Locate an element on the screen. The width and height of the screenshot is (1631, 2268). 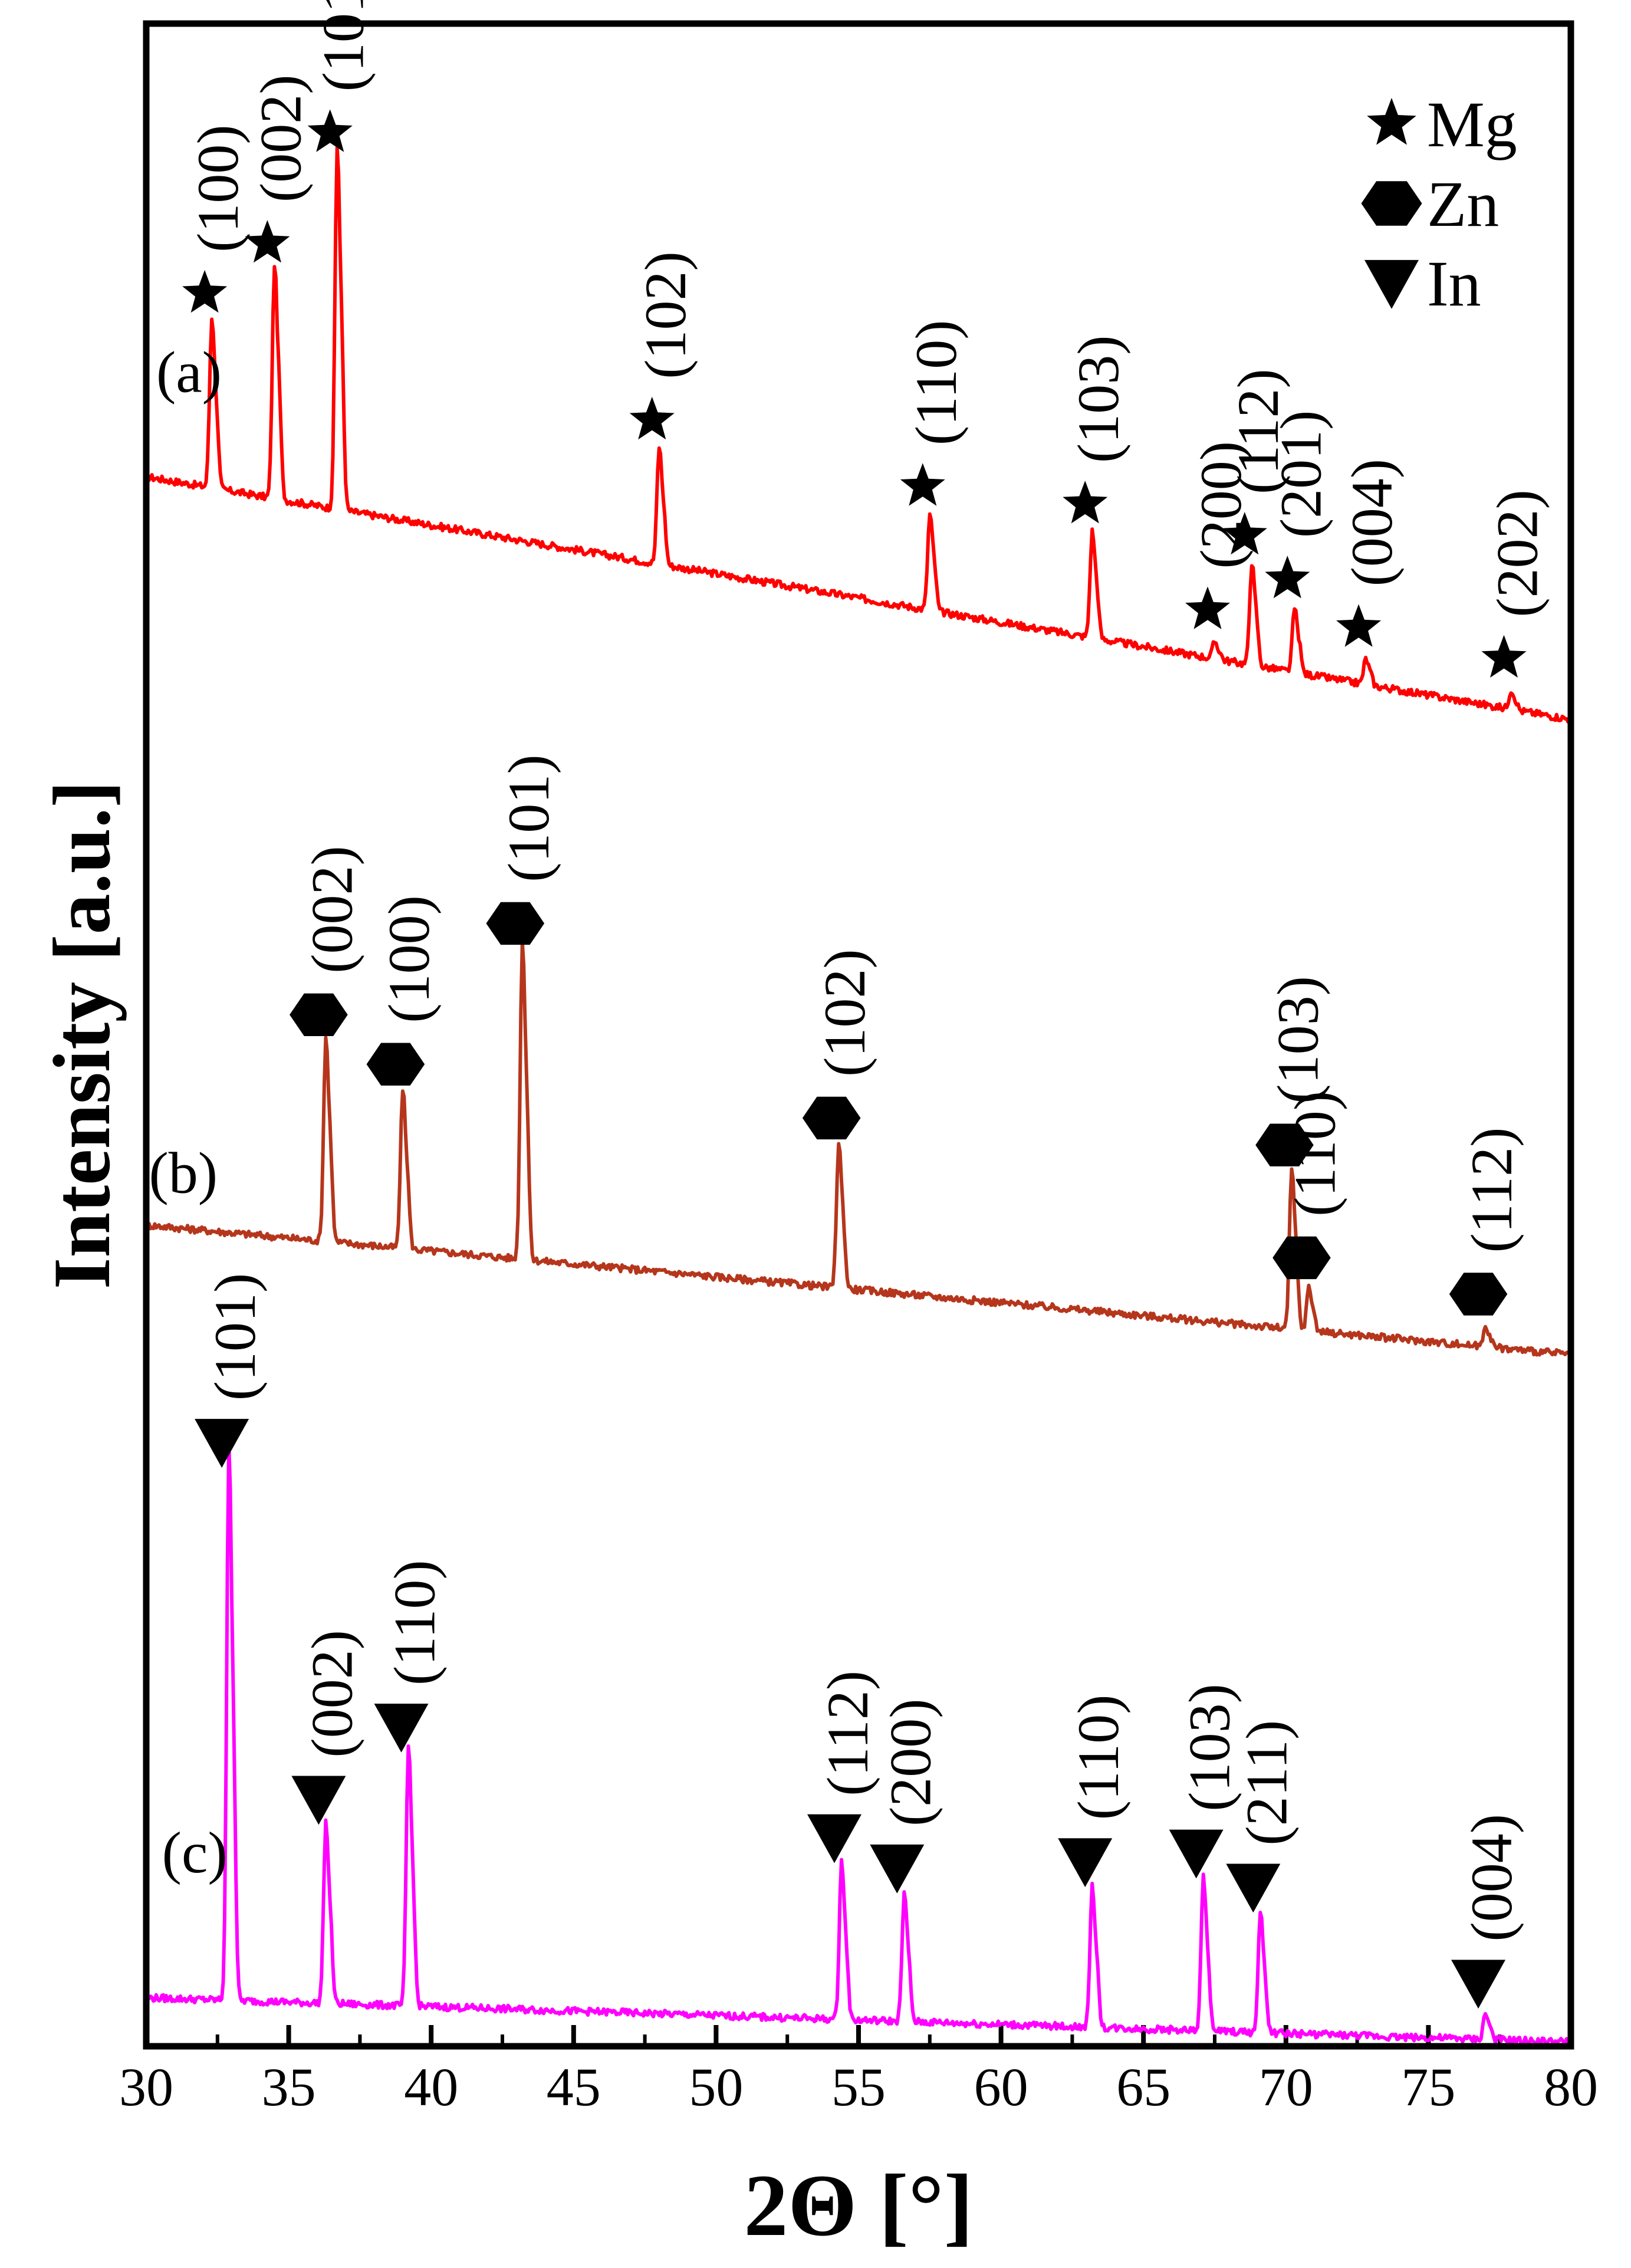
axis-ticks: 30 35 40 45 50 55 60 65 70 75 80 is located at coordinates (858, 2071).